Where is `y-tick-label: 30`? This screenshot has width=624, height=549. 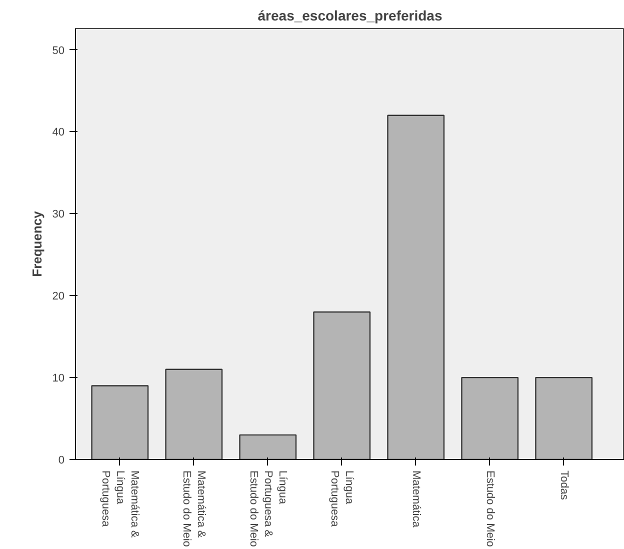
y-tick-label: 30 is located at coordinates (58, 214).